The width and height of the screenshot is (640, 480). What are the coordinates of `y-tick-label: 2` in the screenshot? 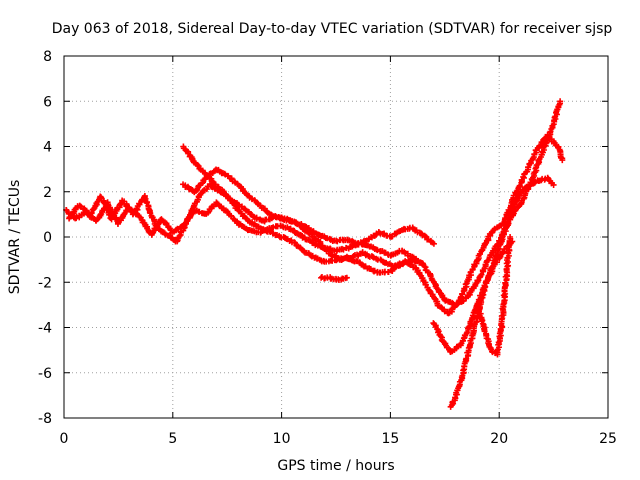 It's located at (47, 193).